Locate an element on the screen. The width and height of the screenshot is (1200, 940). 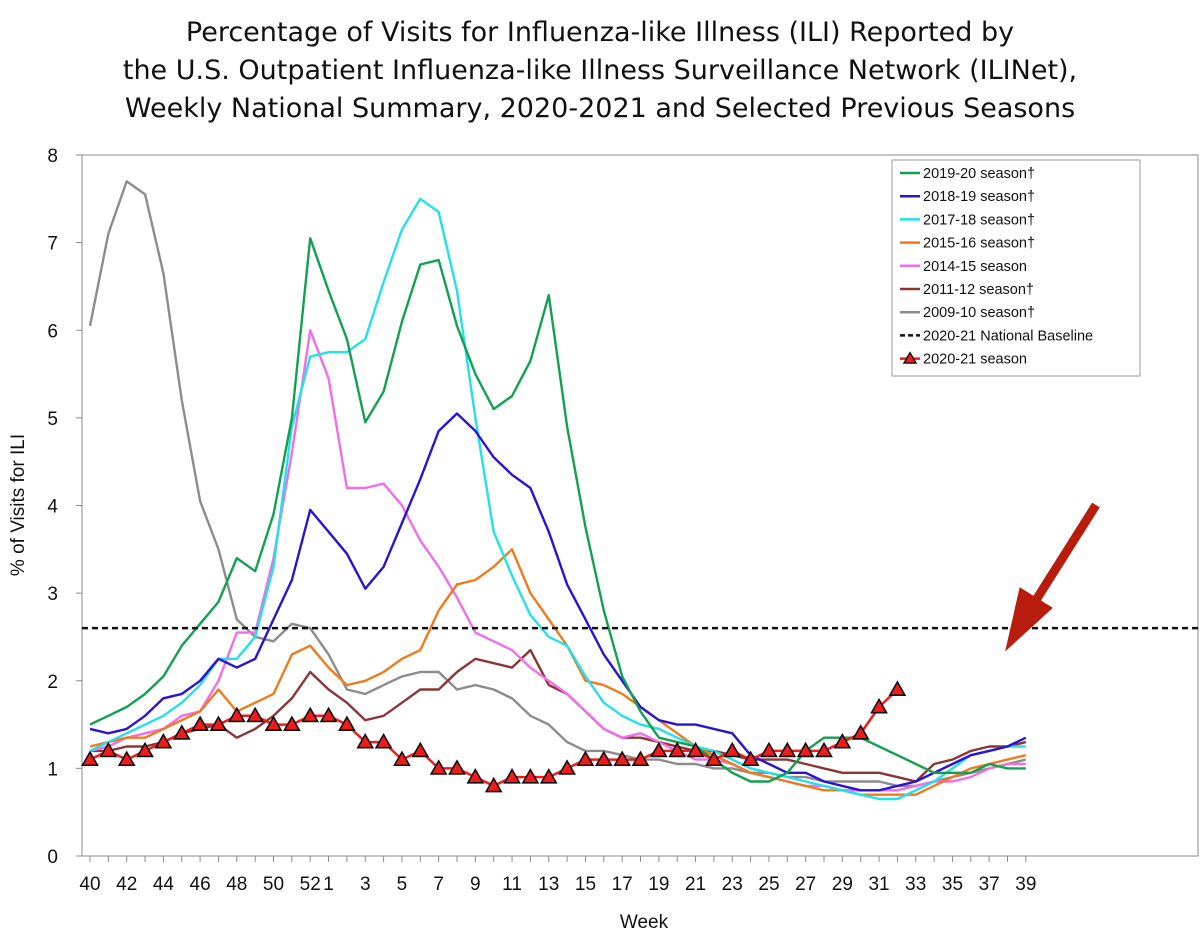
x-tick-label: 37 is located at coordinates (989, 884).